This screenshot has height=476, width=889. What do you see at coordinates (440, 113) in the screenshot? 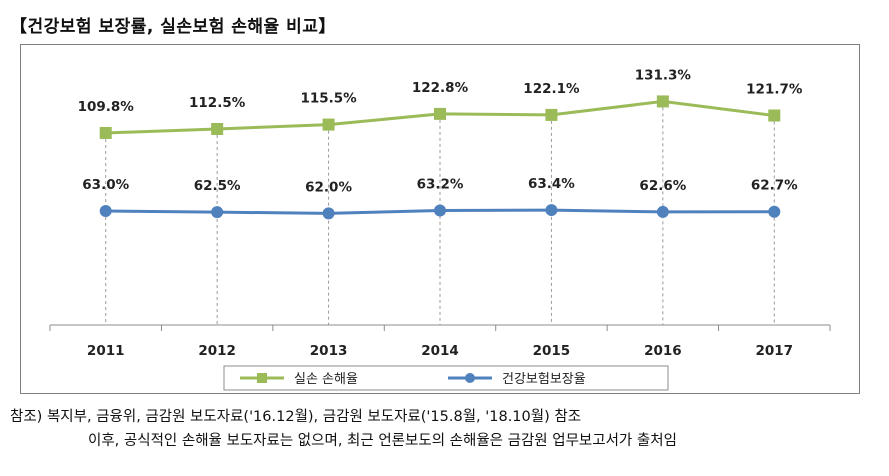
I see `series-1-point-2014` at bounding box center [440, 113].